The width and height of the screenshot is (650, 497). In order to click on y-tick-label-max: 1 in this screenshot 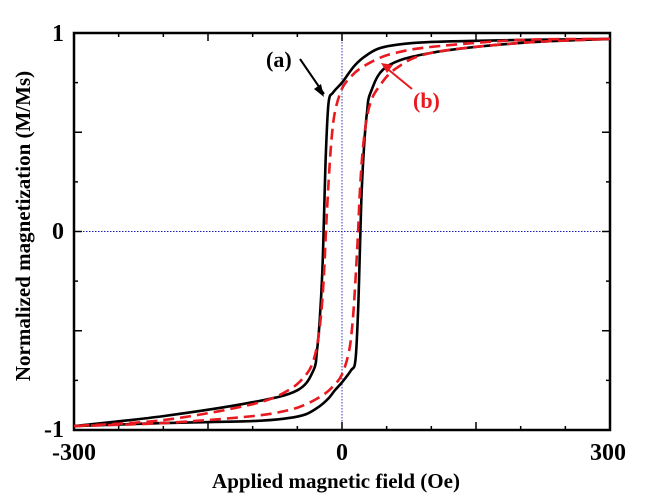, I will do `click(58, 34)`.